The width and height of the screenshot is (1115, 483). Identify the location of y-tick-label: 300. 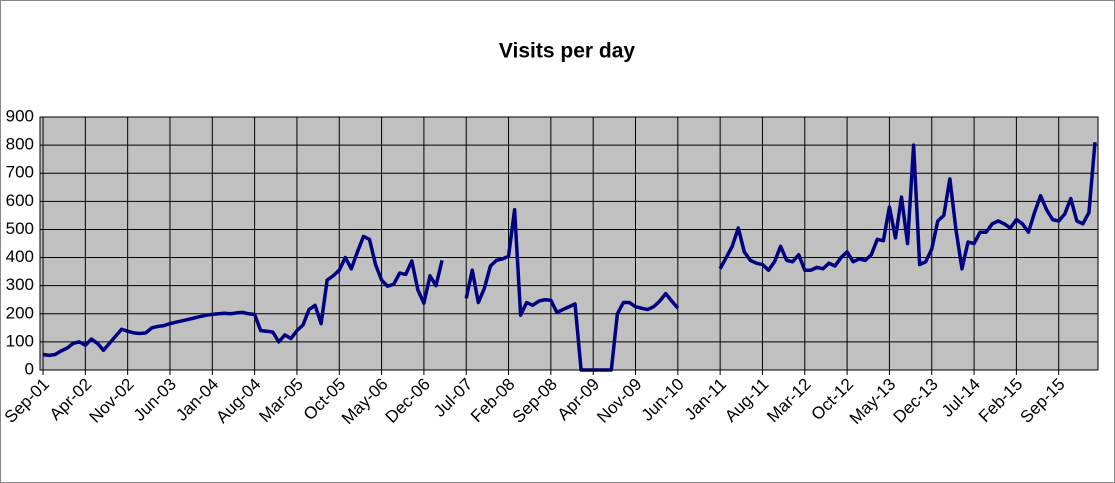
(20, 284).